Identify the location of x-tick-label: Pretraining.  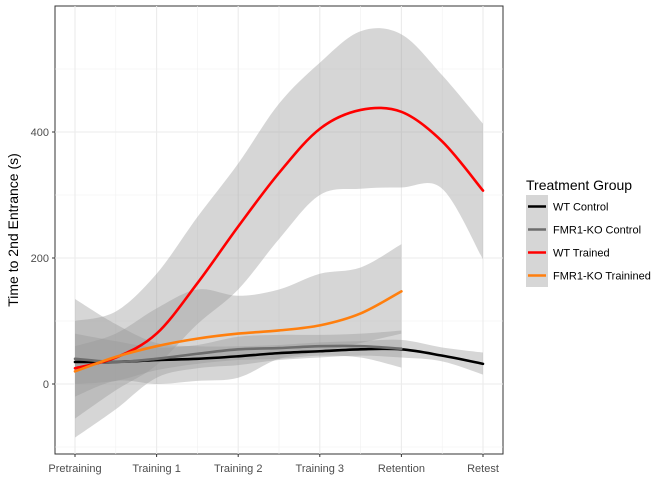
(74, 469).